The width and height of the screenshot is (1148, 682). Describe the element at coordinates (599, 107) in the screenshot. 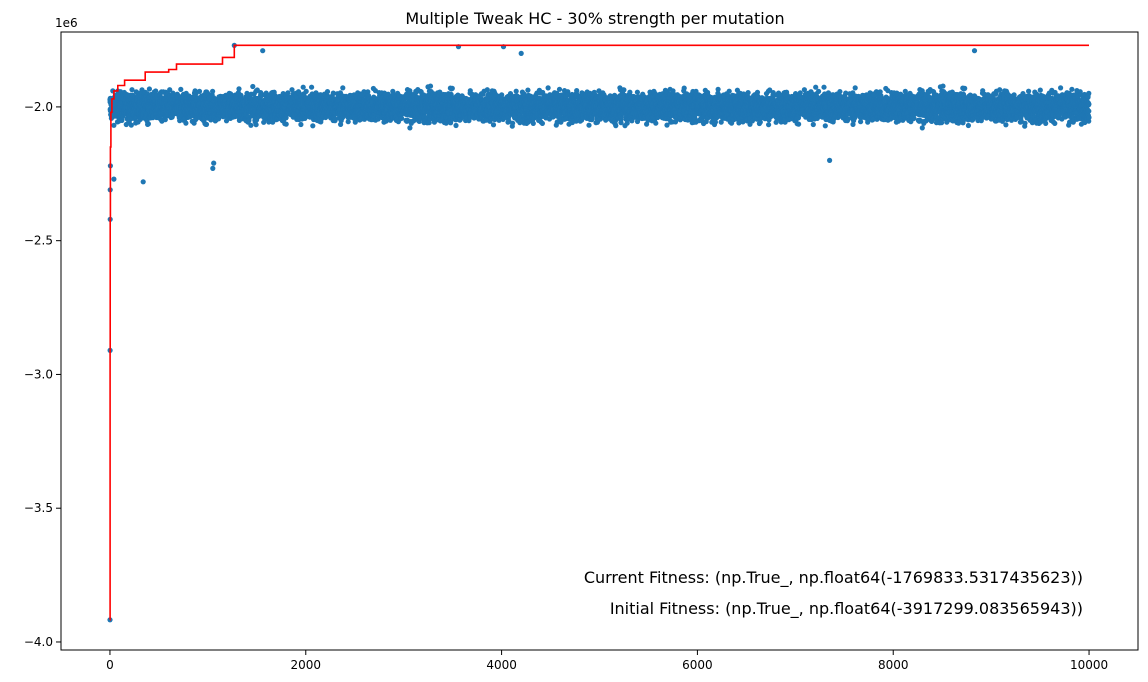

I see `scatter-points` at that location.